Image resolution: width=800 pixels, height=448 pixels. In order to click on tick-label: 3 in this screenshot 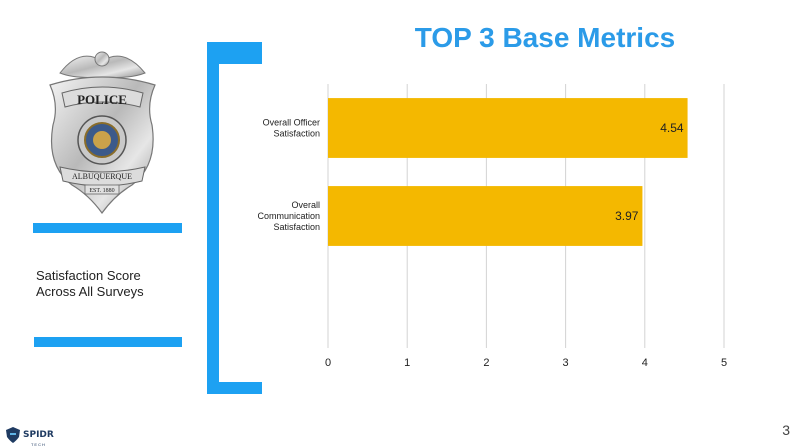, I will do `click(566, 363)`.